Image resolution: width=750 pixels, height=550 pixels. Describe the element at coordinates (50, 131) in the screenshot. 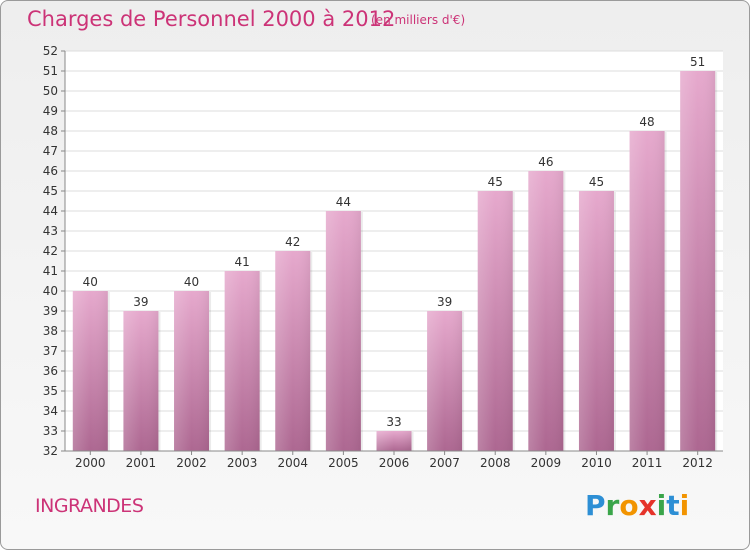

I see `y-tick-label: 48` at that location.